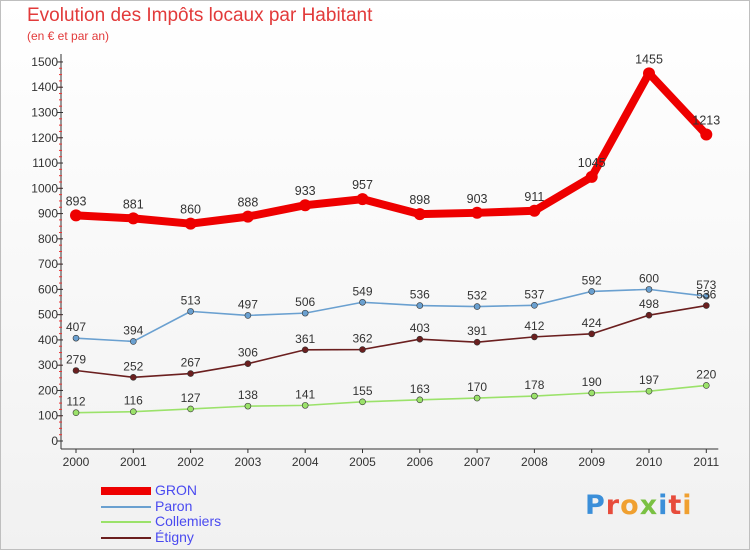 This screenshot has height=550, width=750. What do you see at coordinates (706, 374) in the screenshot?
I see `data-label: 220` at bounding box center [706, 374].